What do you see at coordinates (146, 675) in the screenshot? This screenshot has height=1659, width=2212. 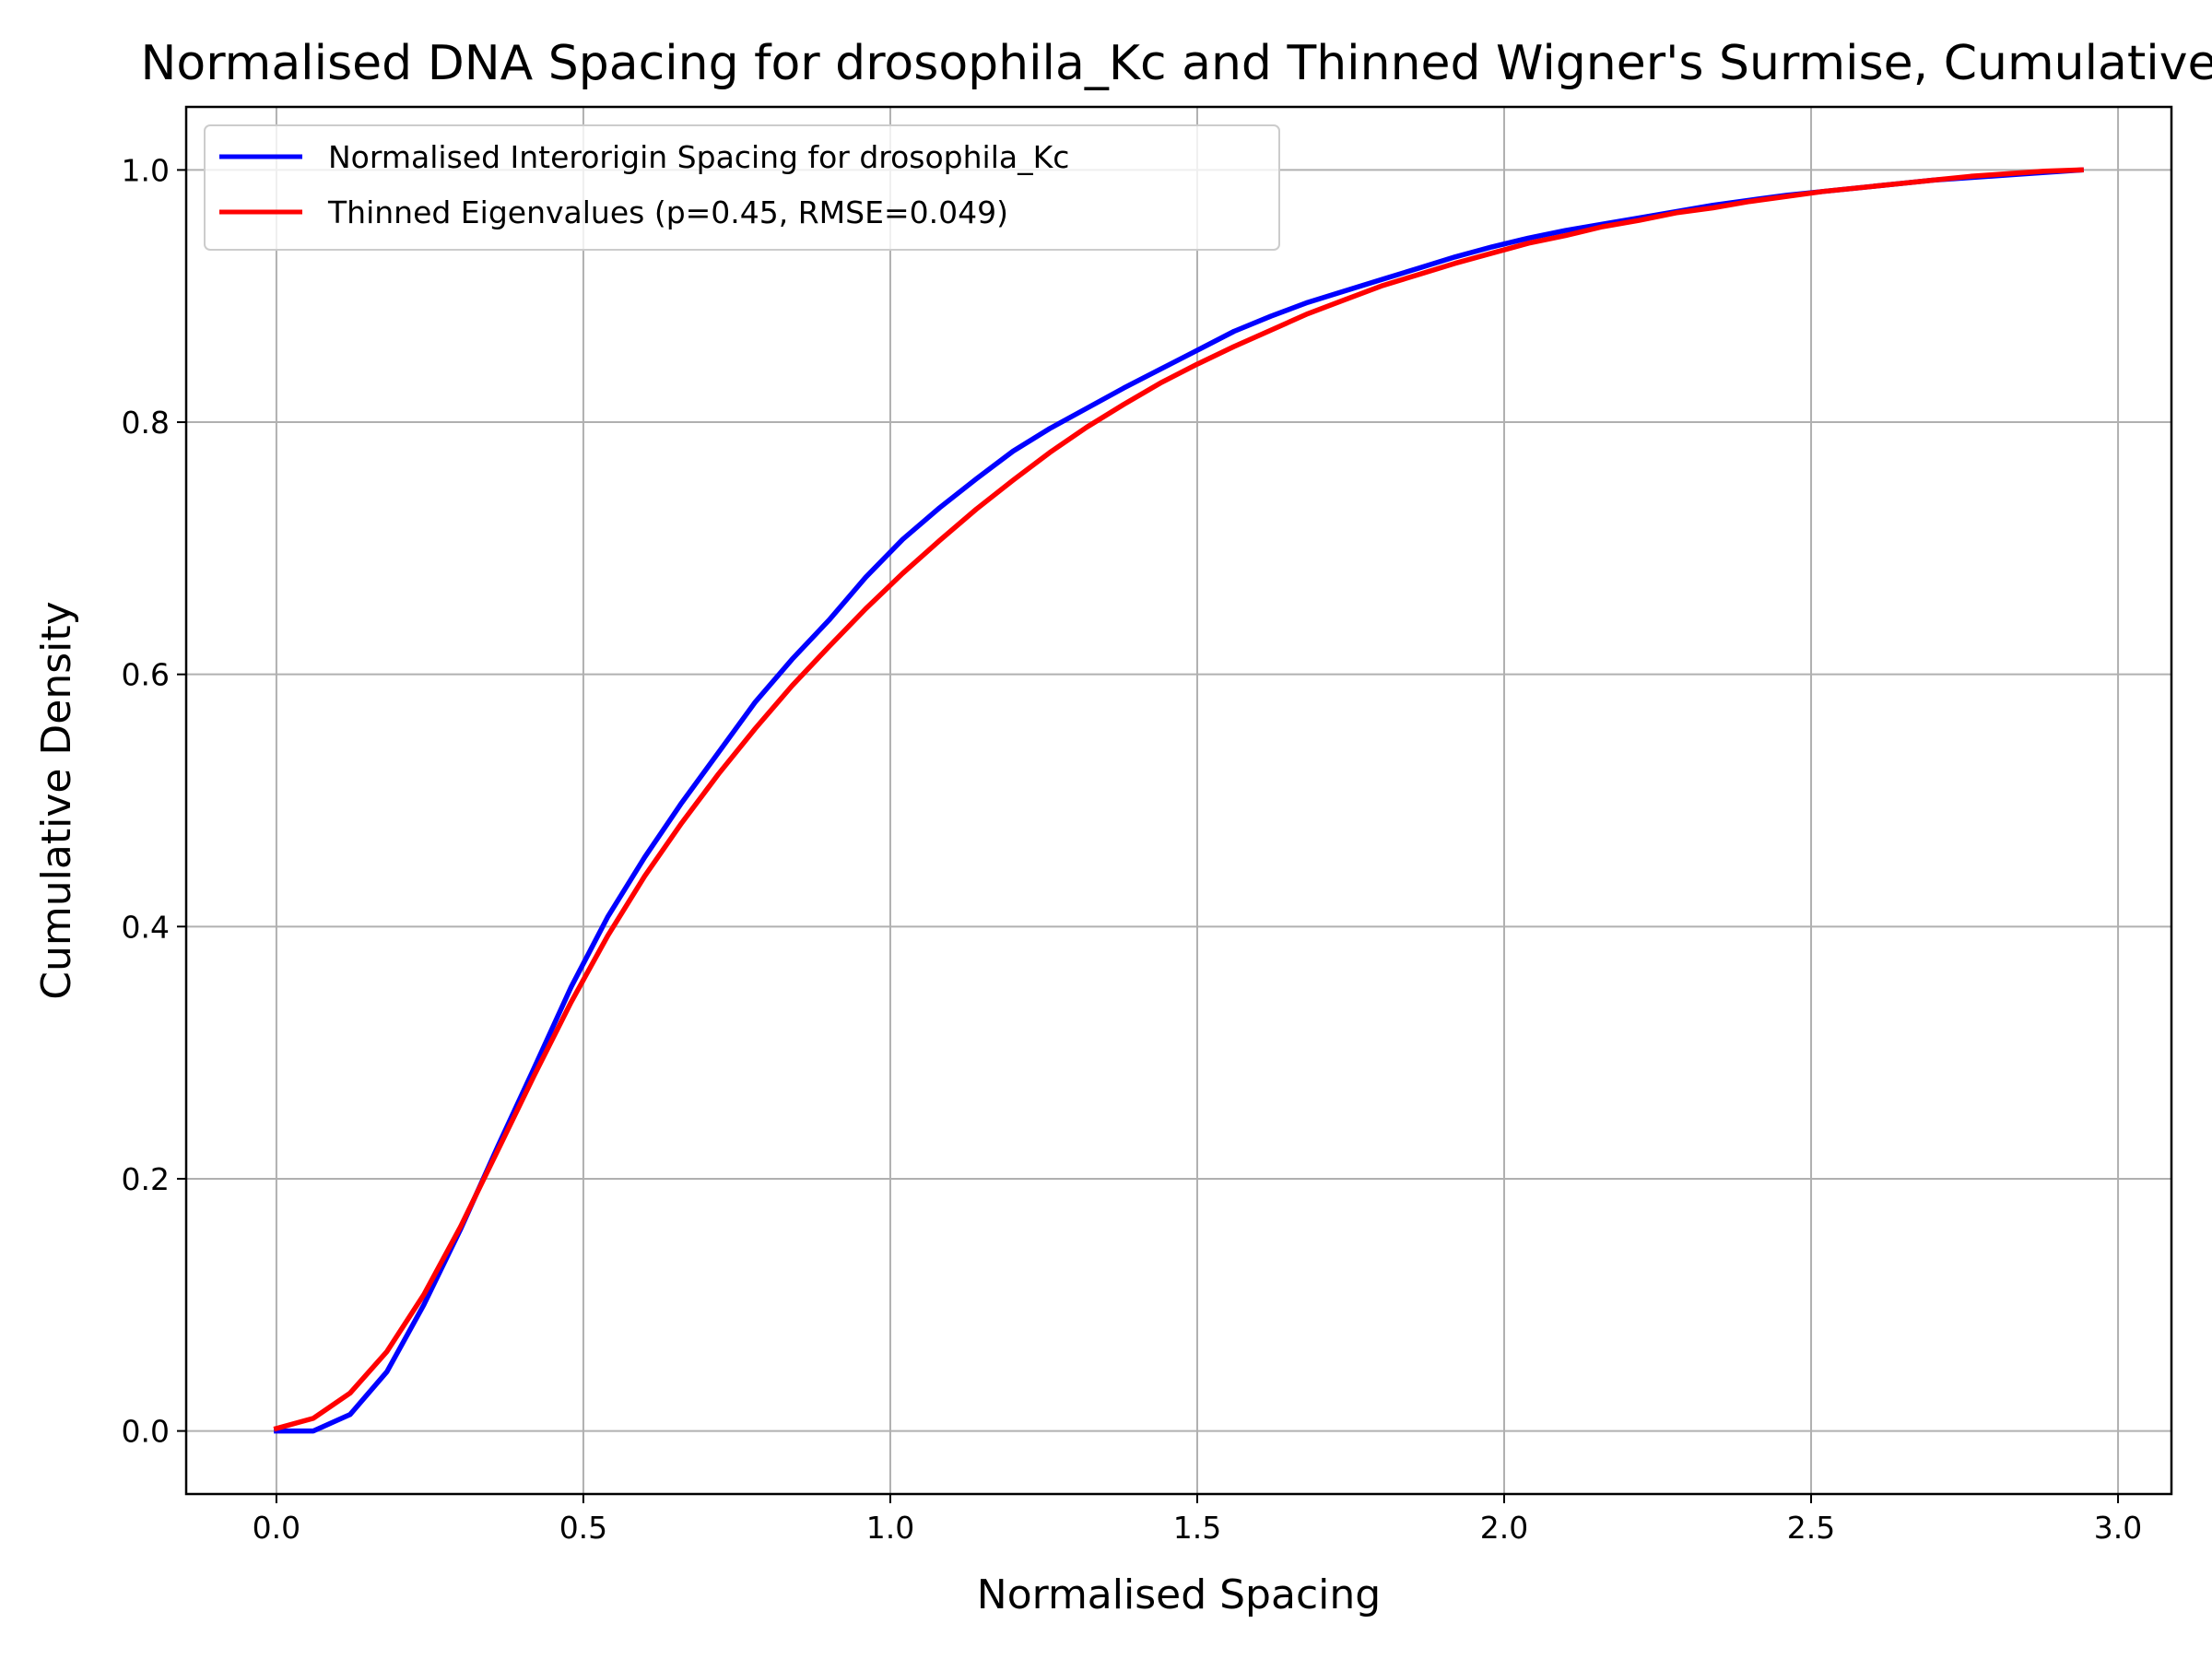 I see `y-tick-label: 0.6` at bounding box center [146, 675].